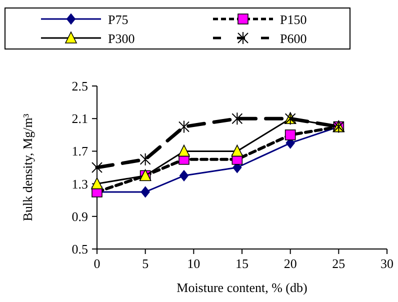 The height and width of the screenshot is (302, 398). Describe the element at coordinates (118, 19) in the screenshot. I see `legend-label: P75` at that location.